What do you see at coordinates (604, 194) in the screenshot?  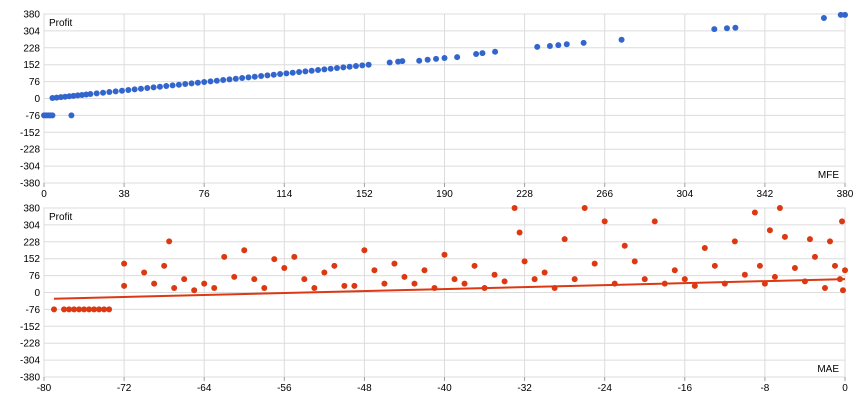 I see `x-tick-label: 266` at bounding box center [604, 194].